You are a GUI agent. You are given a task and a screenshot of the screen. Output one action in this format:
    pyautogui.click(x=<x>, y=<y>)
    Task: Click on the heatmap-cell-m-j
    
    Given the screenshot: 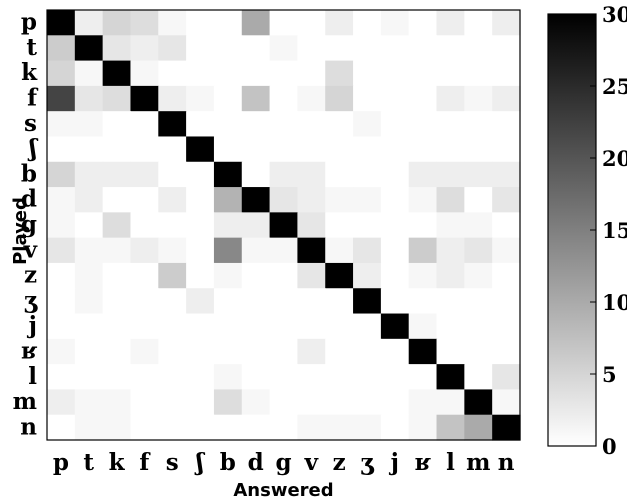 What is the action you would take?
    pyautogui.click(x=395, y=402)
    